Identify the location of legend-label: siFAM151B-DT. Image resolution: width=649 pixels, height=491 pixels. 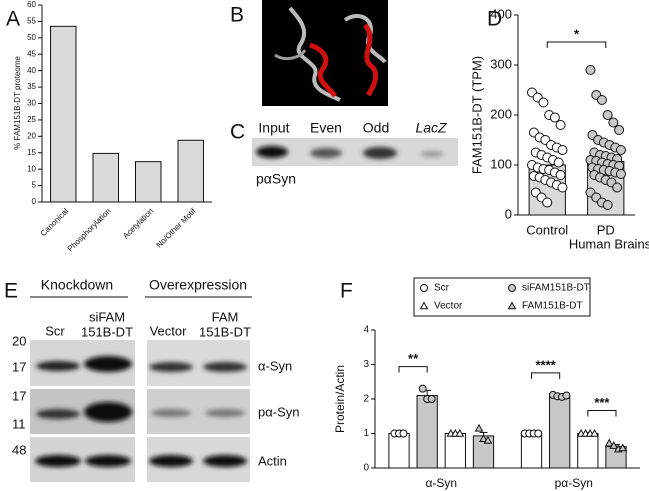
(556, 288).